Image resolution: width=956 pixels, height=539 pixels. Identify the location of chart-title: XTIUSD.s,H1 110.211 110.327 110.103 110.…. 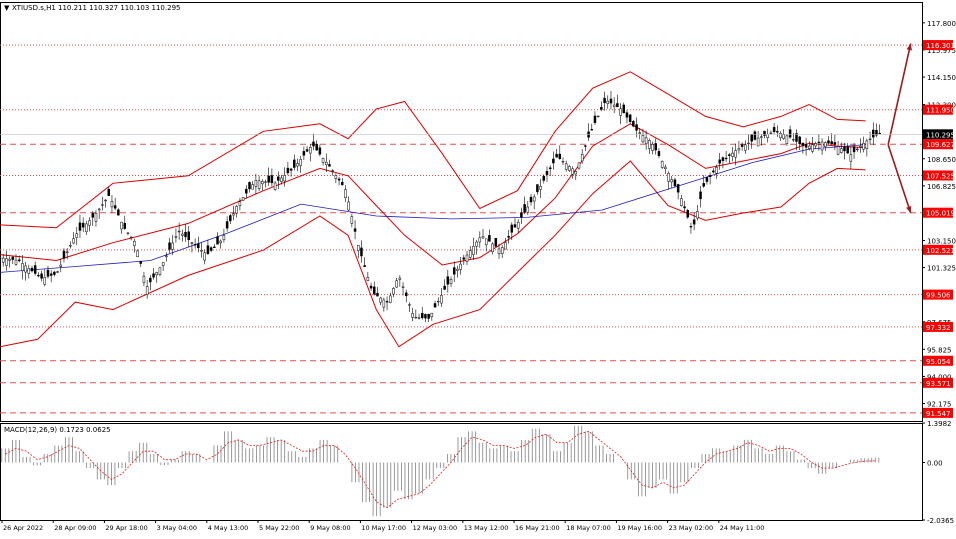
(96, 8).